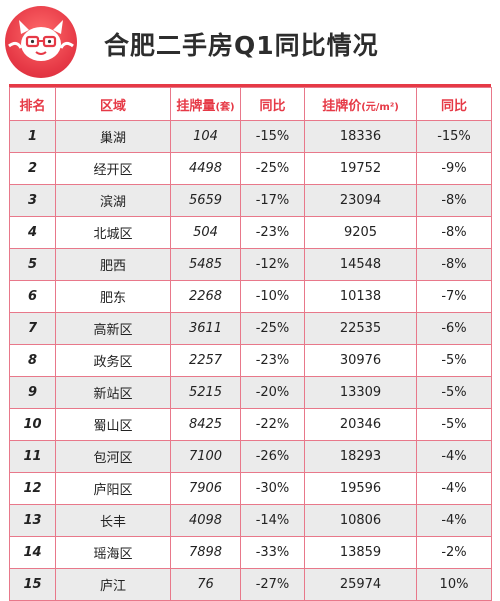  I want to click on table-row: 10 蜀山区 8425 -22% 20346 -5%, so click(250, 424).